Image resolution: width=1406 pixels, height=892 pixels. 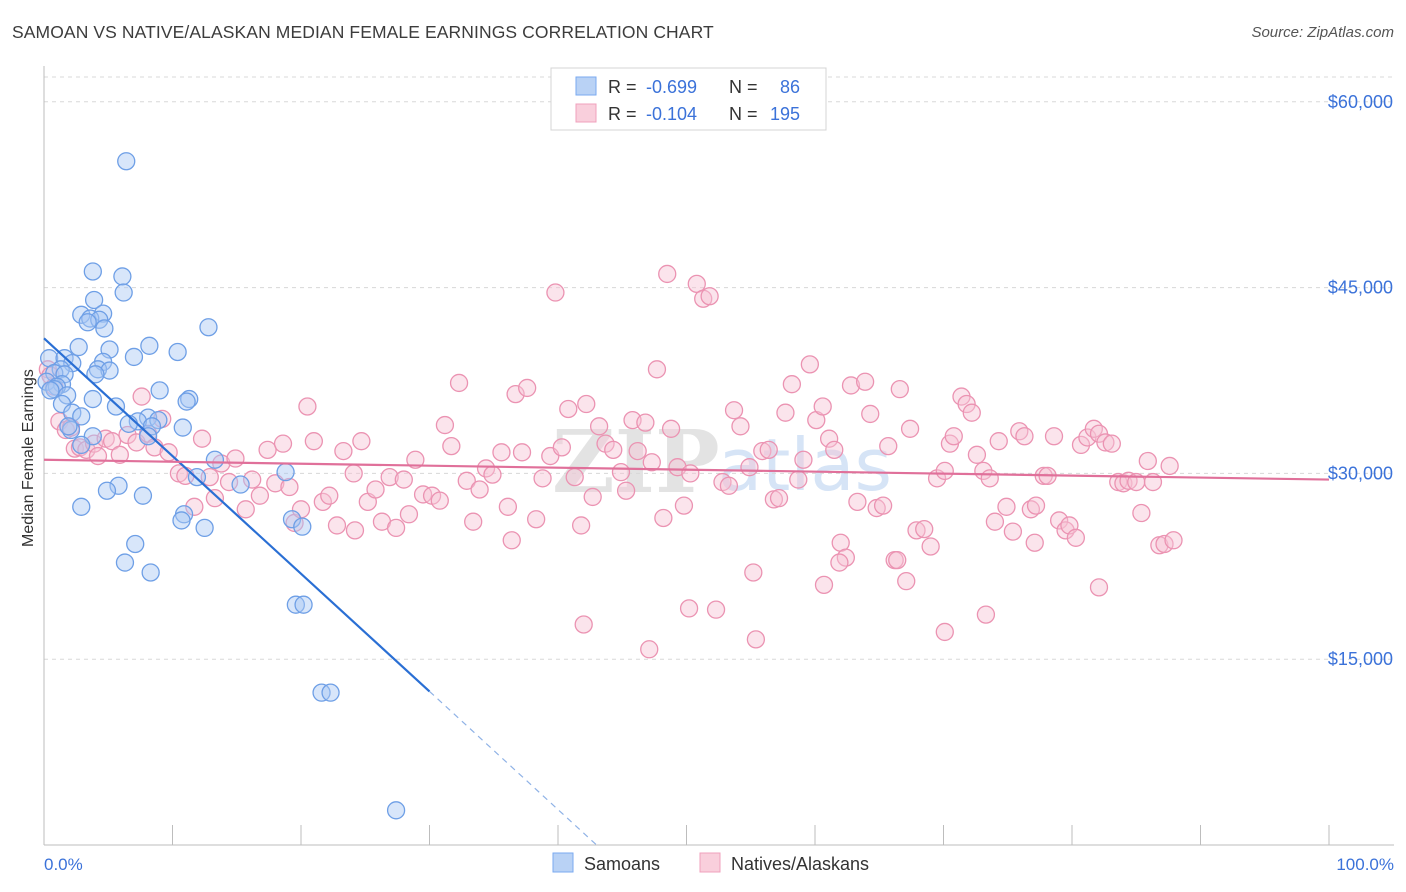 What do you see at coordinates (1360, 659) in the screenshot?
I see `y-tick-label: $15,000` at bounding box center [1360, 659].